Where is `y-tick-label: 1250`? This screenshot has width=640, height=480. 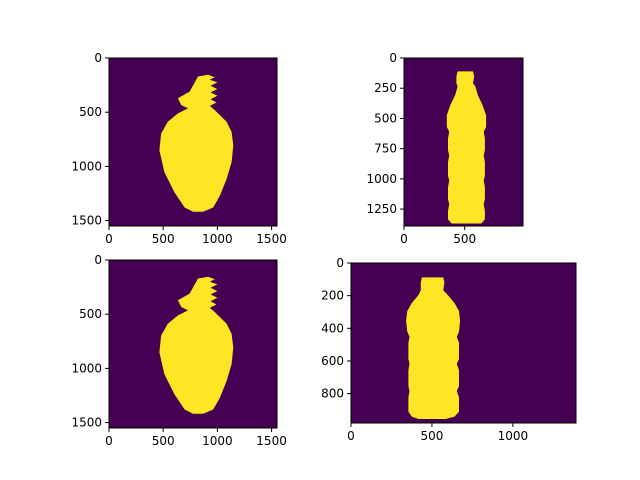 y-tick-label: 1250 is located at coordinates (381, 209).